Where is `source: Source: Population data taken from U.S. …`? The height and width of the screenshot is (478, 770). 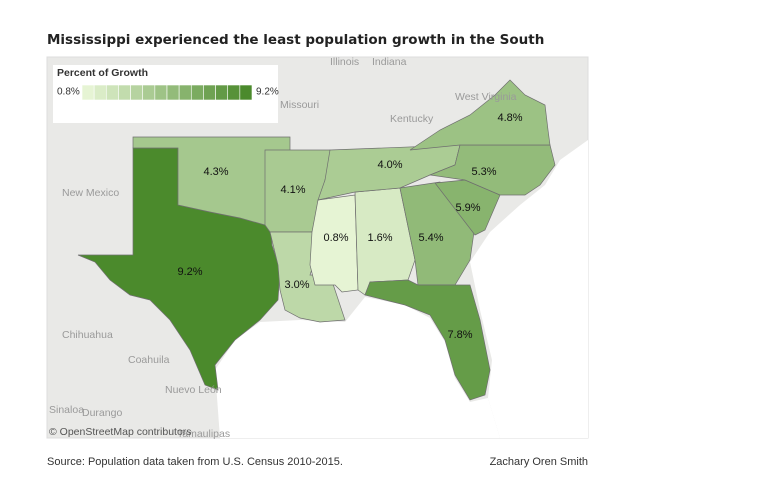
source: Source: Population data taken from U.S. … is located at coordinates (195, 462).